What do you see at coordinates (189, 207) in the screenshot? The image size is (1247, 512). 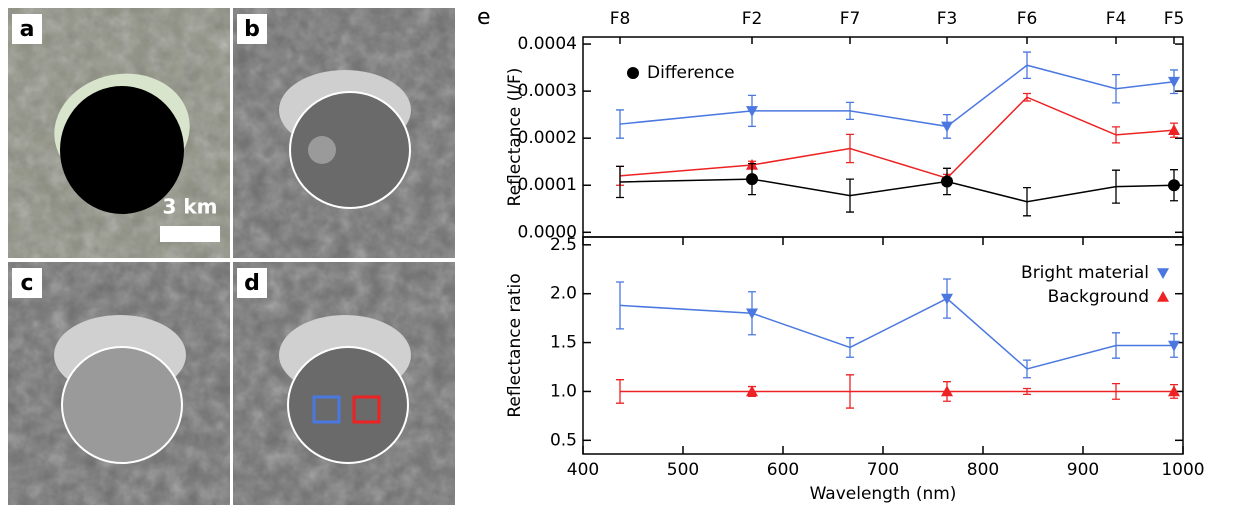 I see `scale-bar-label: 3 km` at bounding box center [189, 207].